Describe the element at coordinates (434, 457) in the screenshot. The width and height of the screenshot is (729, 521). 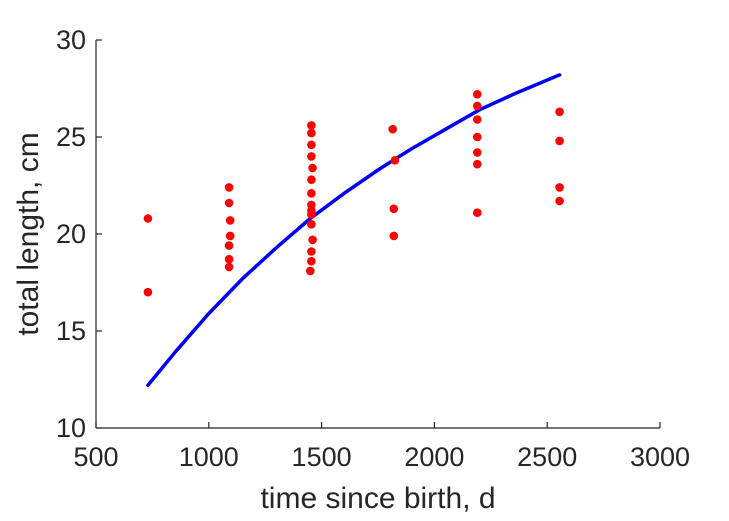
I see `x-tick-label: 2000` at that location.